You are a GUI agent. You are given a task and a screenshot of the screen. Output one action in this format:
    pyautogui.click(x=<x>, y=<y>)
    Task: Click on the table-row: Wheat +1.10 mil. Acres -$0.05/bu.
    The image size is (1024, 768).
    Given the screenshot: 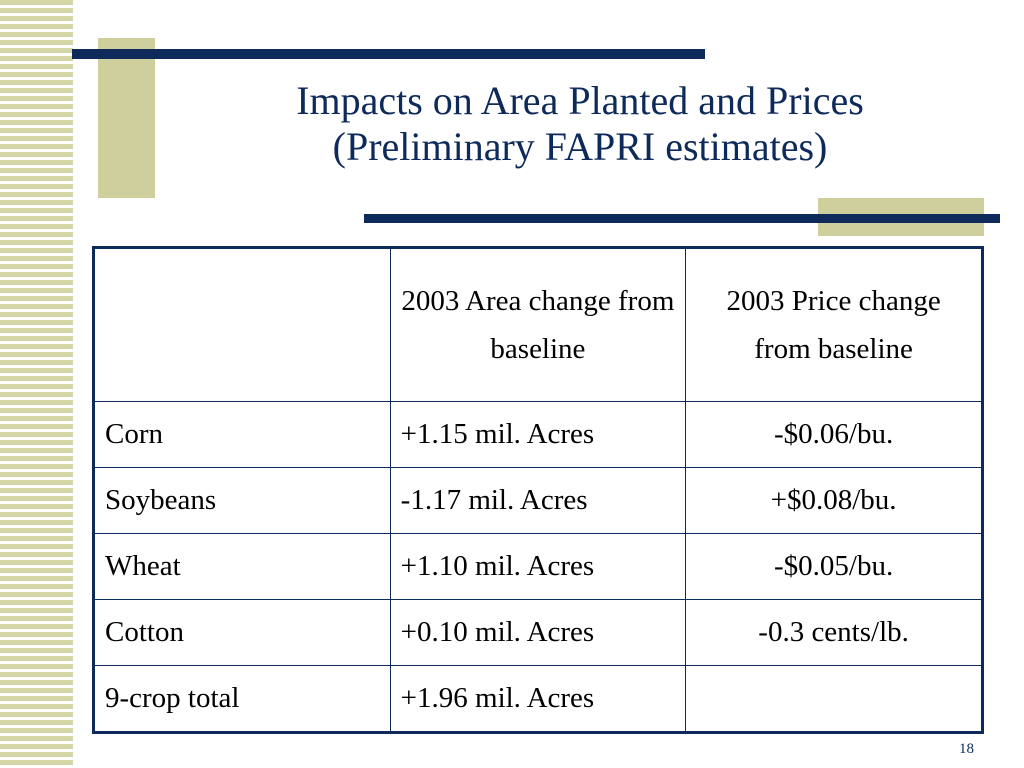 What is the action you would take?
    pyautogui.click(x=538, y=566)
    